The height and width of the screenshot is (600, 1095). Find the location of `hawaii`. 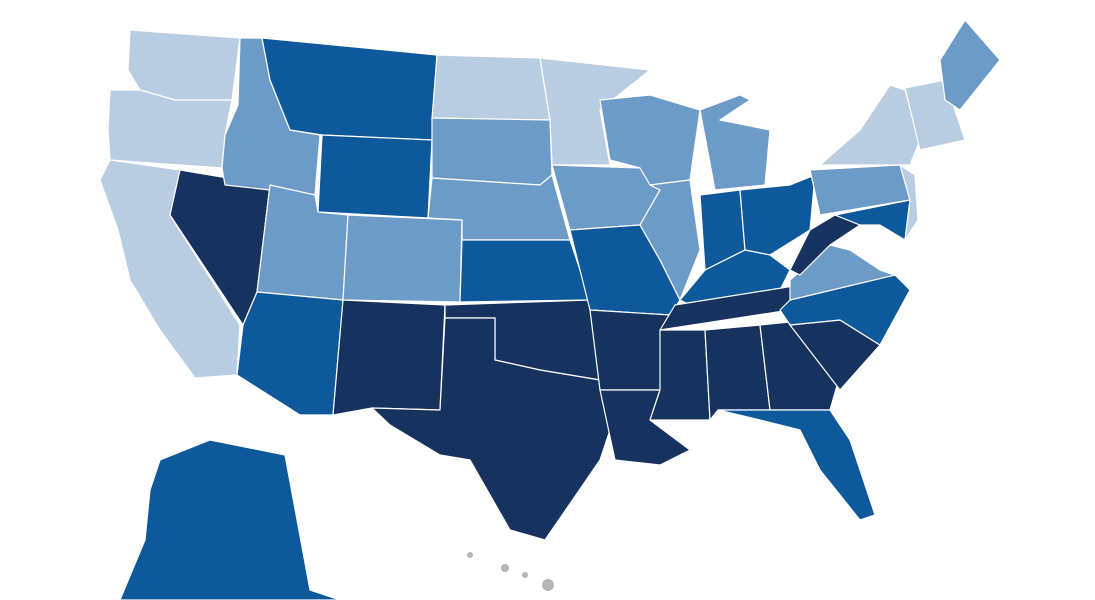

hawaii is located at coordinates (510, 571).